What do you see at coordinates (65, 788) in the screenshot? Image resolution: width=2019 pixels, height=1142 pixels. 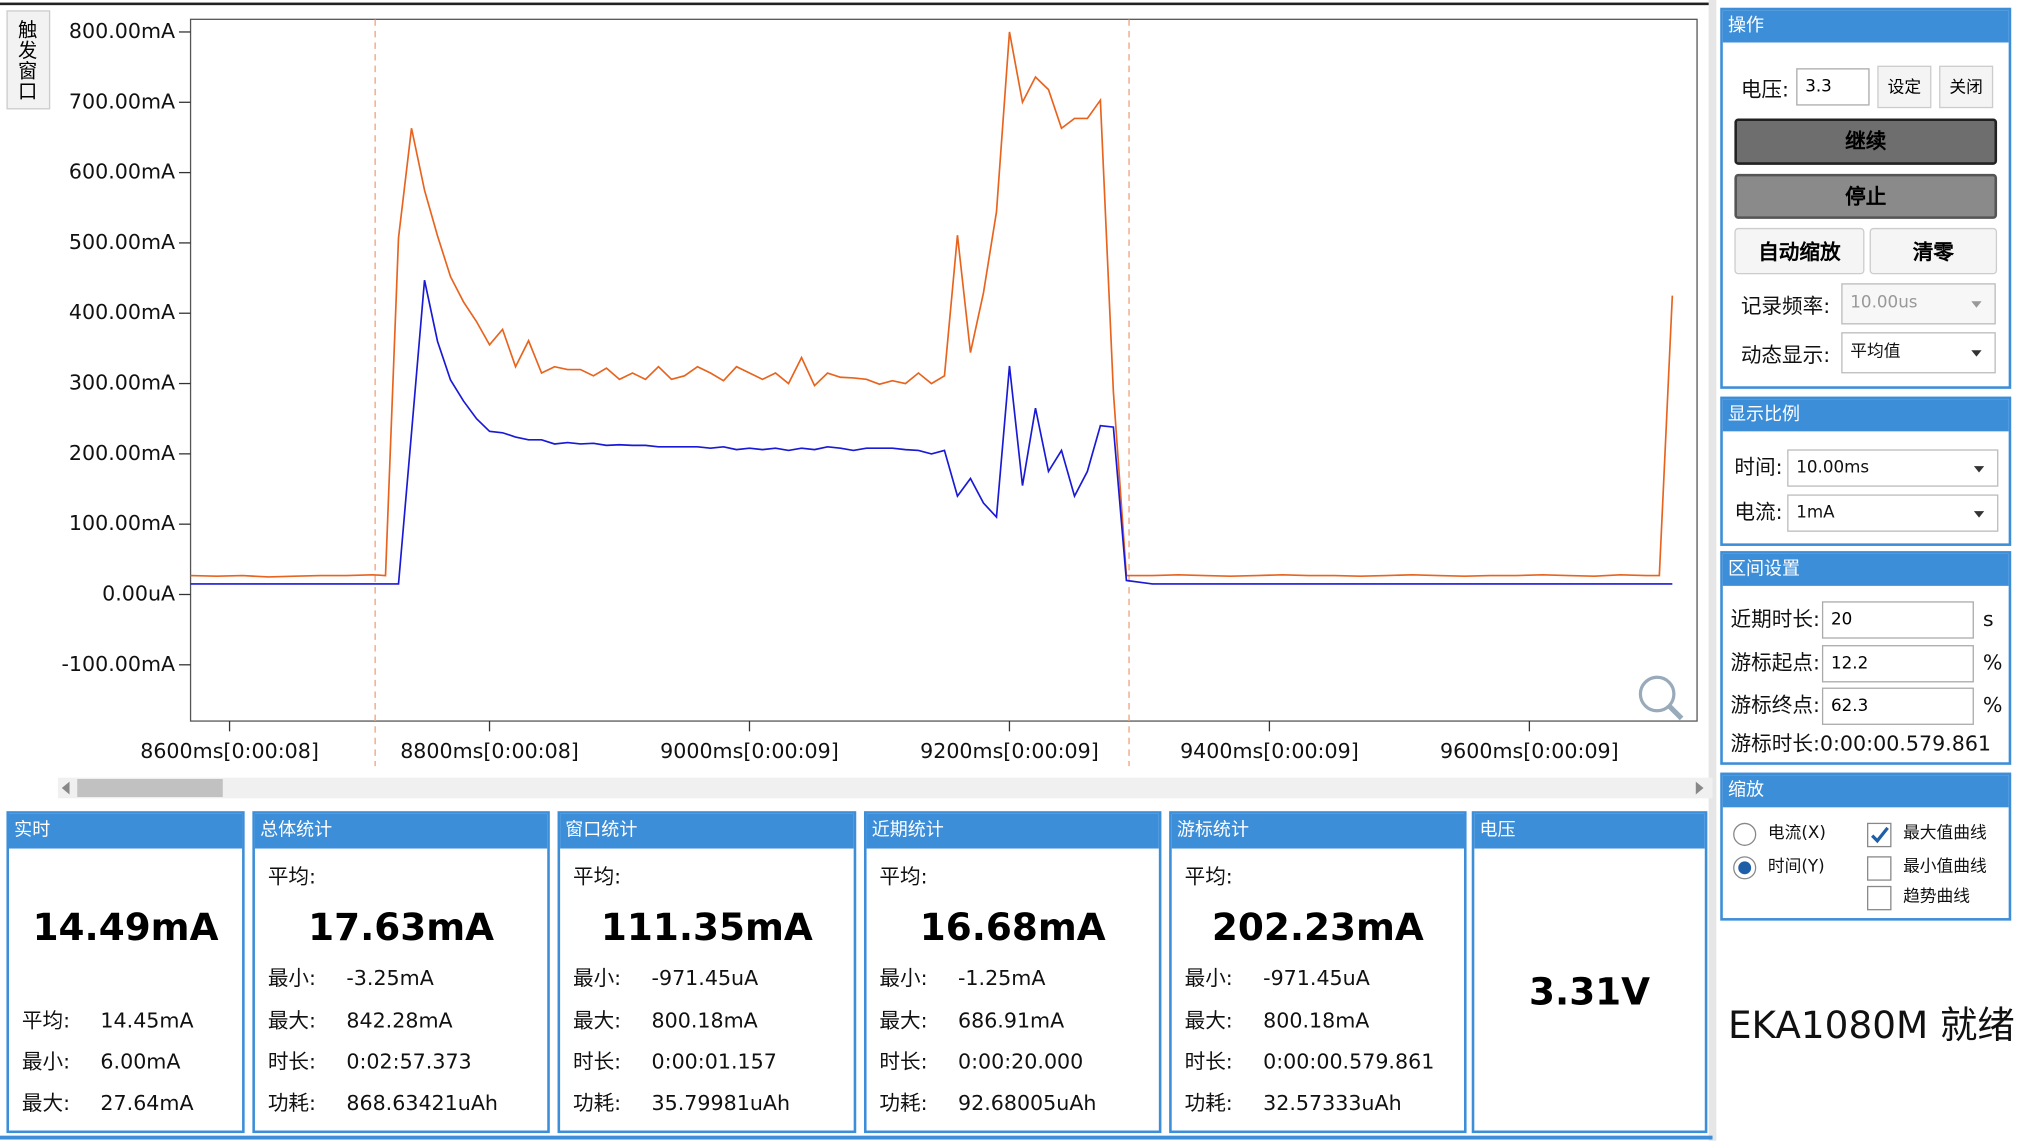 I see `scroll-left` at bounding box center [65, 788].